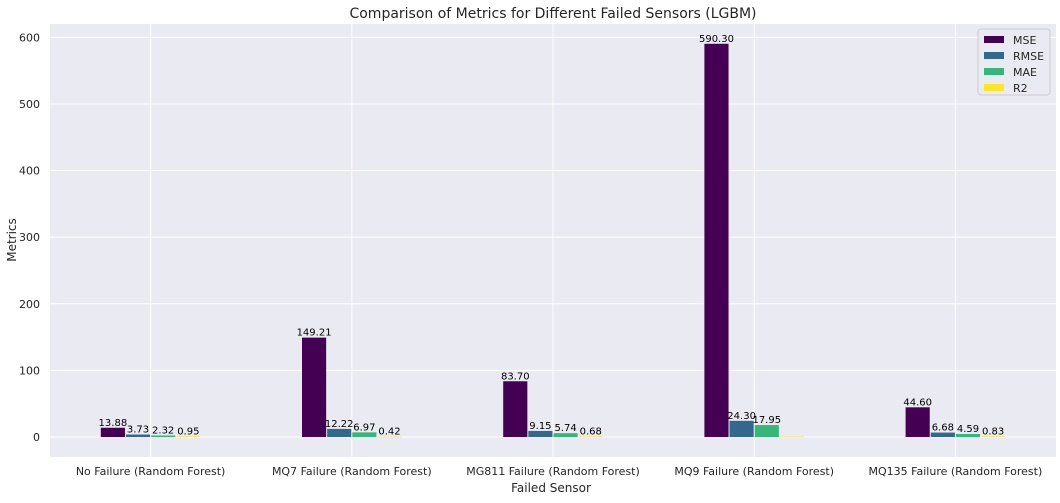 This screenshot has height=503, width=1060. Describe the element at coordinates (917, 402) in the screenshot. I see `bar-value-label: 44.60` at that location.